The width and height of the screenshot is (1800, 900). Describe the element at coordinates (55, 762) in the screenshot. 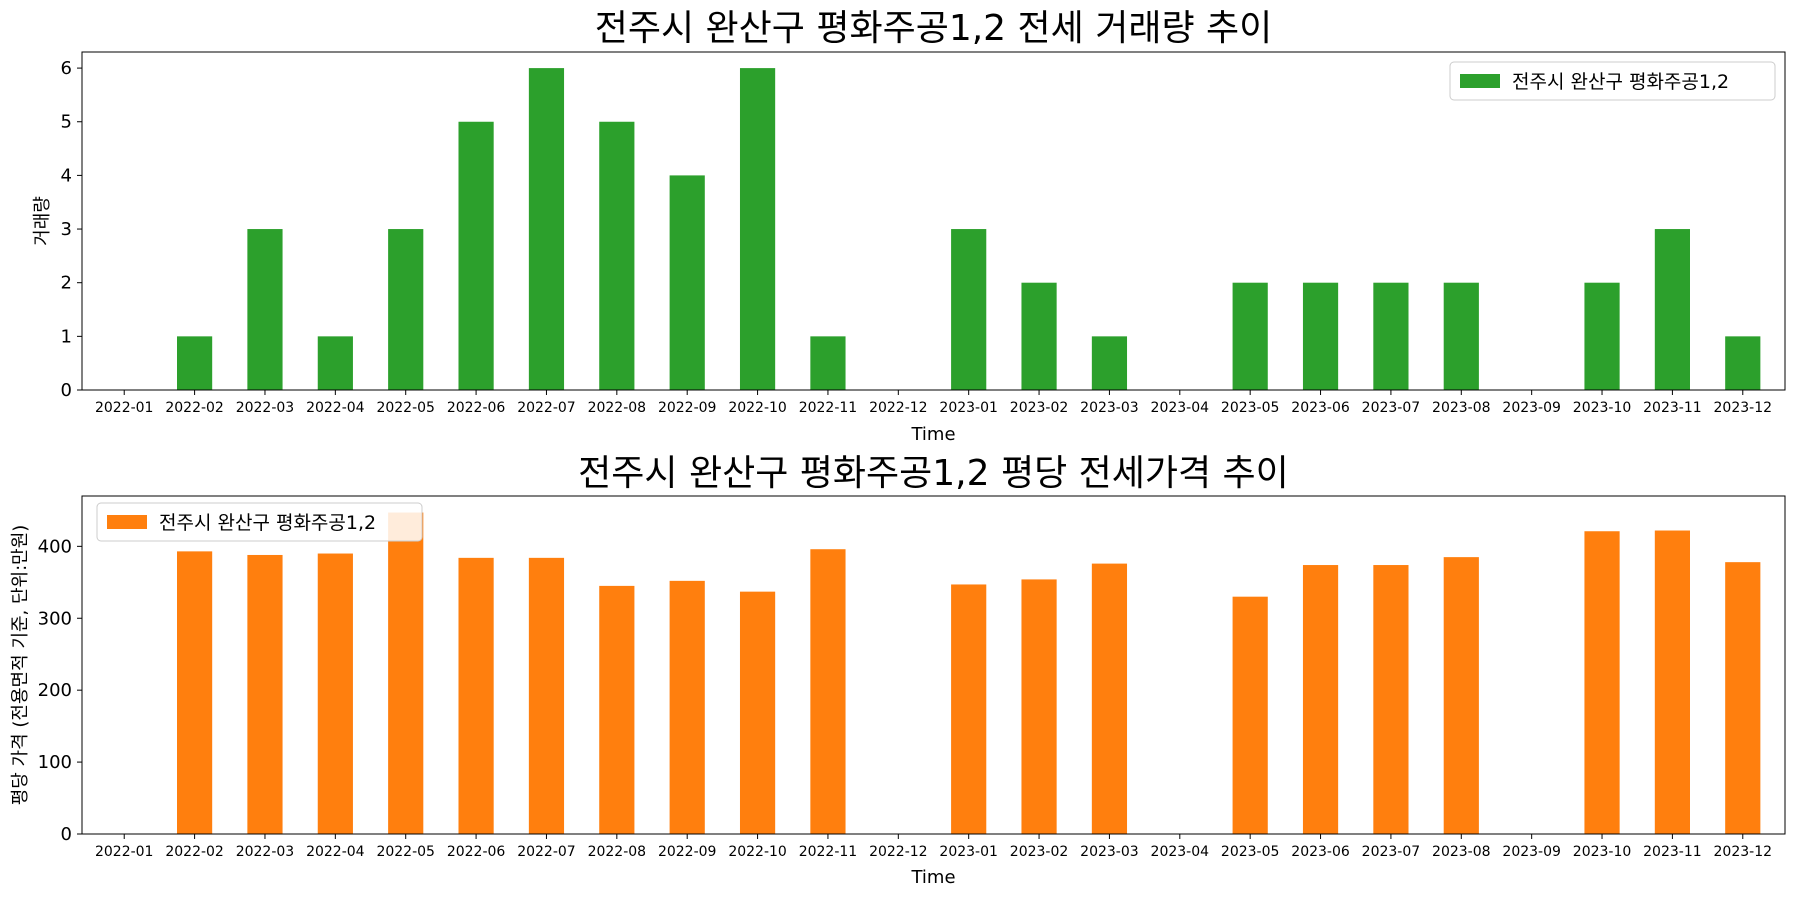

I see `y-tick-label: 100` at that location.